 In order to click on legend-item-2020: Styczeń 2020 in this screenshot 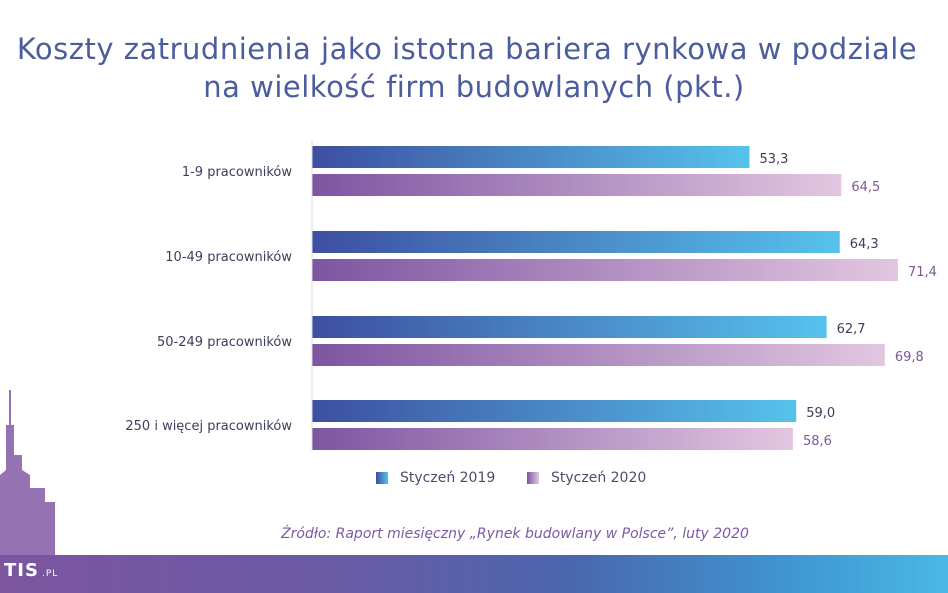, I will do `click(586, 478)`.